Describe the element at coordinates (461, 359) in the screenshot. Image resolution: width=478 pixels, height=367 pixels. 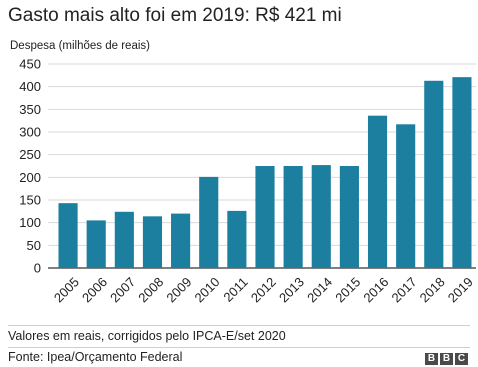
I see `bbc-logo-letter-3: C` at that location.